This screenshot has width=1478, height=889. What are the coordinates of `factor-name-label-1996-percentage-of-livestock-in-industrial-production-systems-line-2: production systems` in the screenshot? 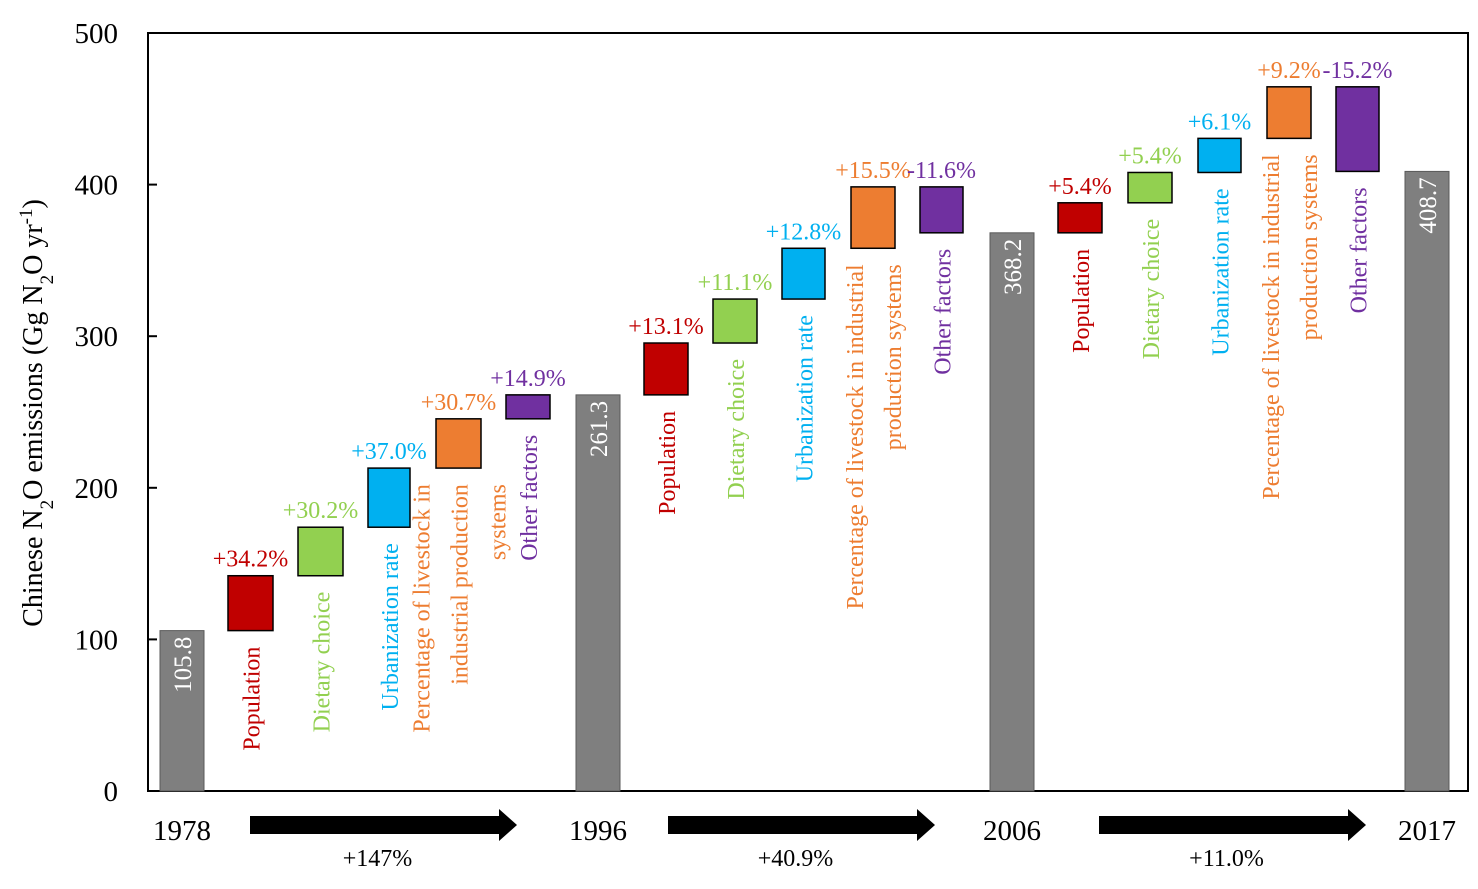 It's located at (894, 357).